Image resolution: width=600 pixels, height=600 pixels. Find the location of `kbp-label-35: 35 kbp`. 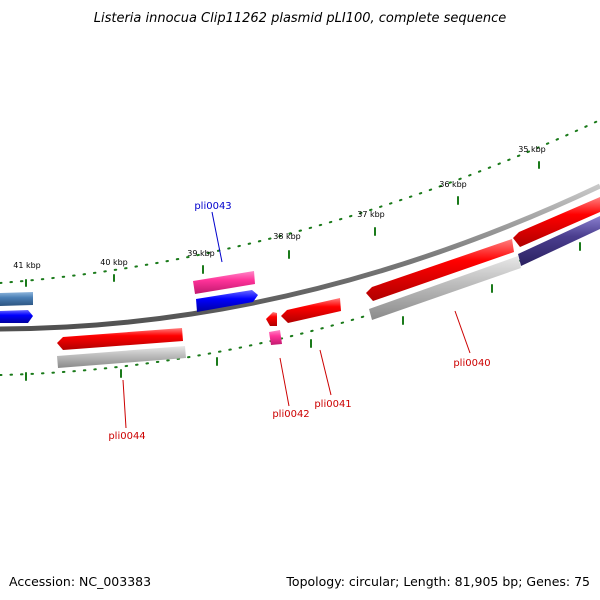

kbp-label-35: 35 kbp is located at coordinates (532, 149).